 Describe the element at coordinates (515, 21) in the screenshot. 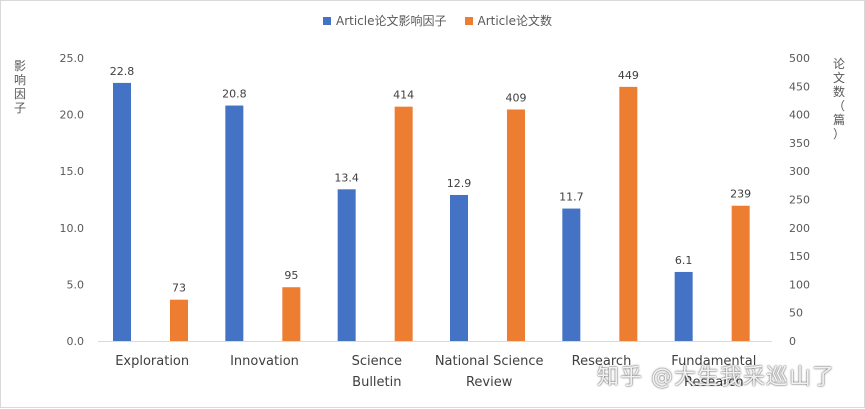

I see `legend-label-article-count: Article论文数` at that location.